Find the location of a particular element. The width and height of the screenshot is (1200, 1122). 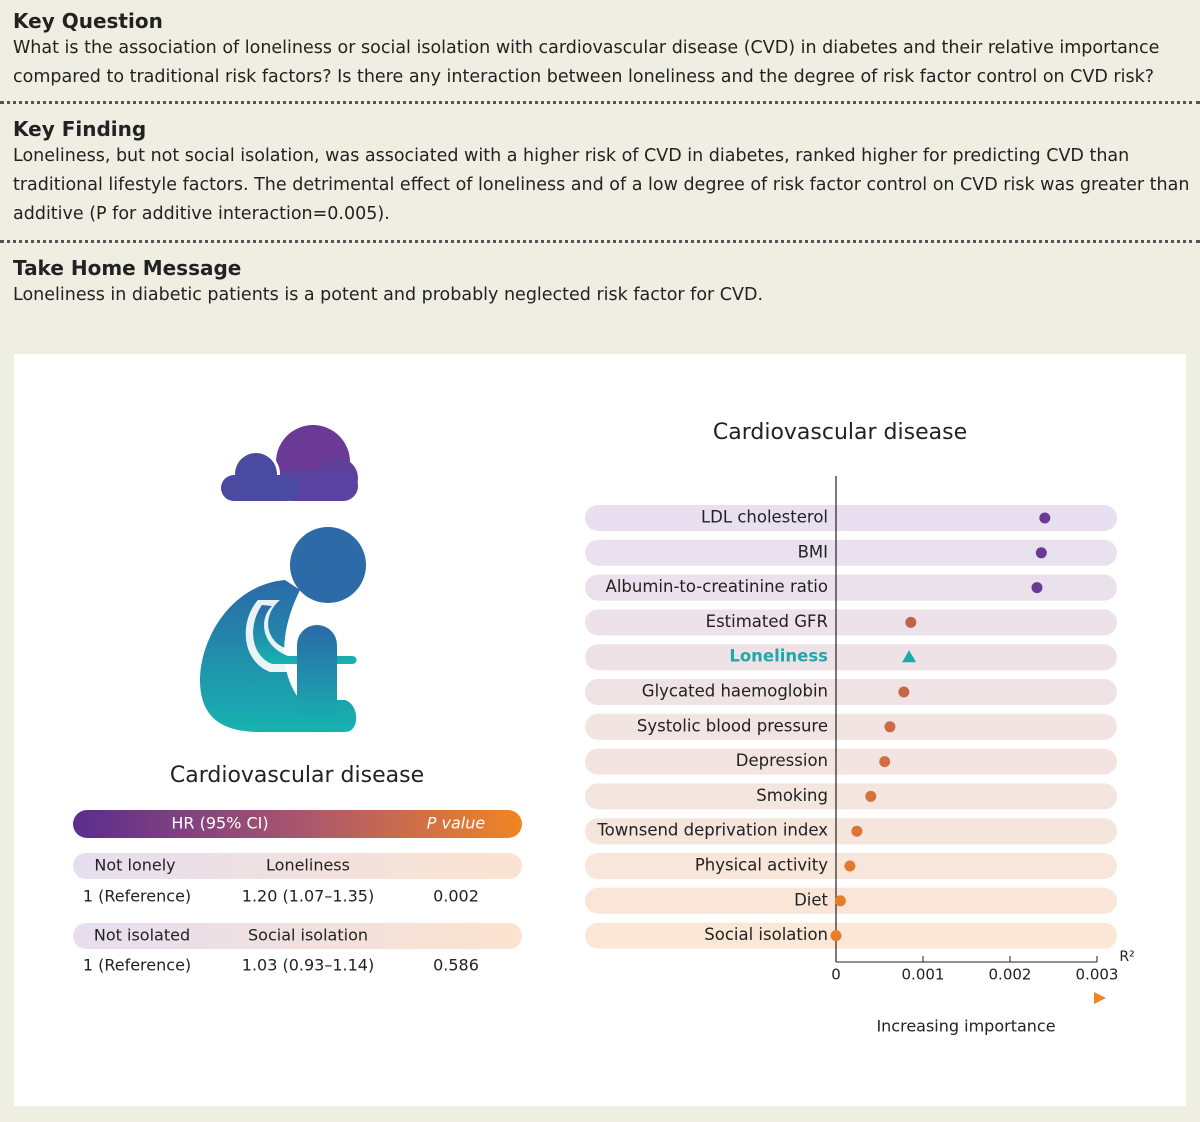

category-label: Glycated haemoglobin is located at coordinates (735, 691).